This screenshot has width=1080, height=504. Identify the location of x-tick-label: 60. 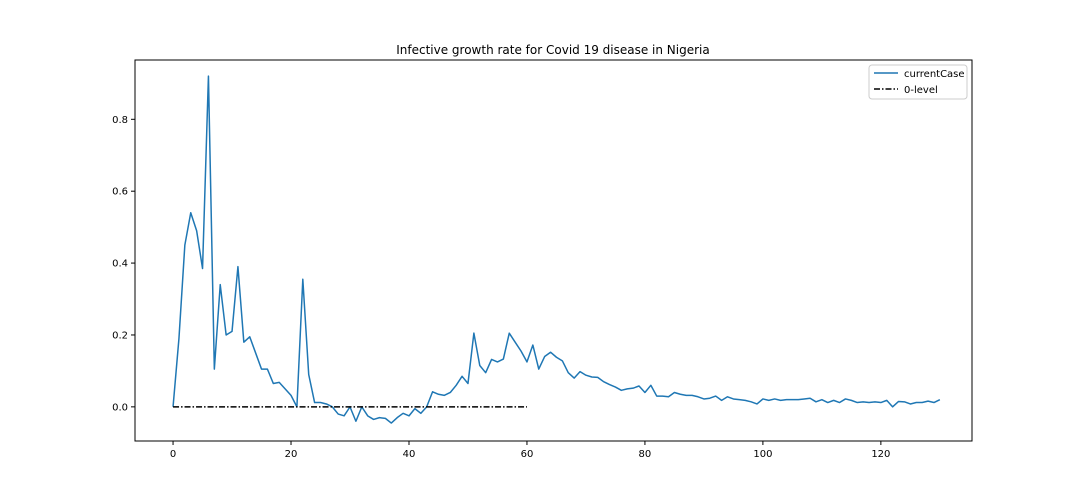
(527, 454).